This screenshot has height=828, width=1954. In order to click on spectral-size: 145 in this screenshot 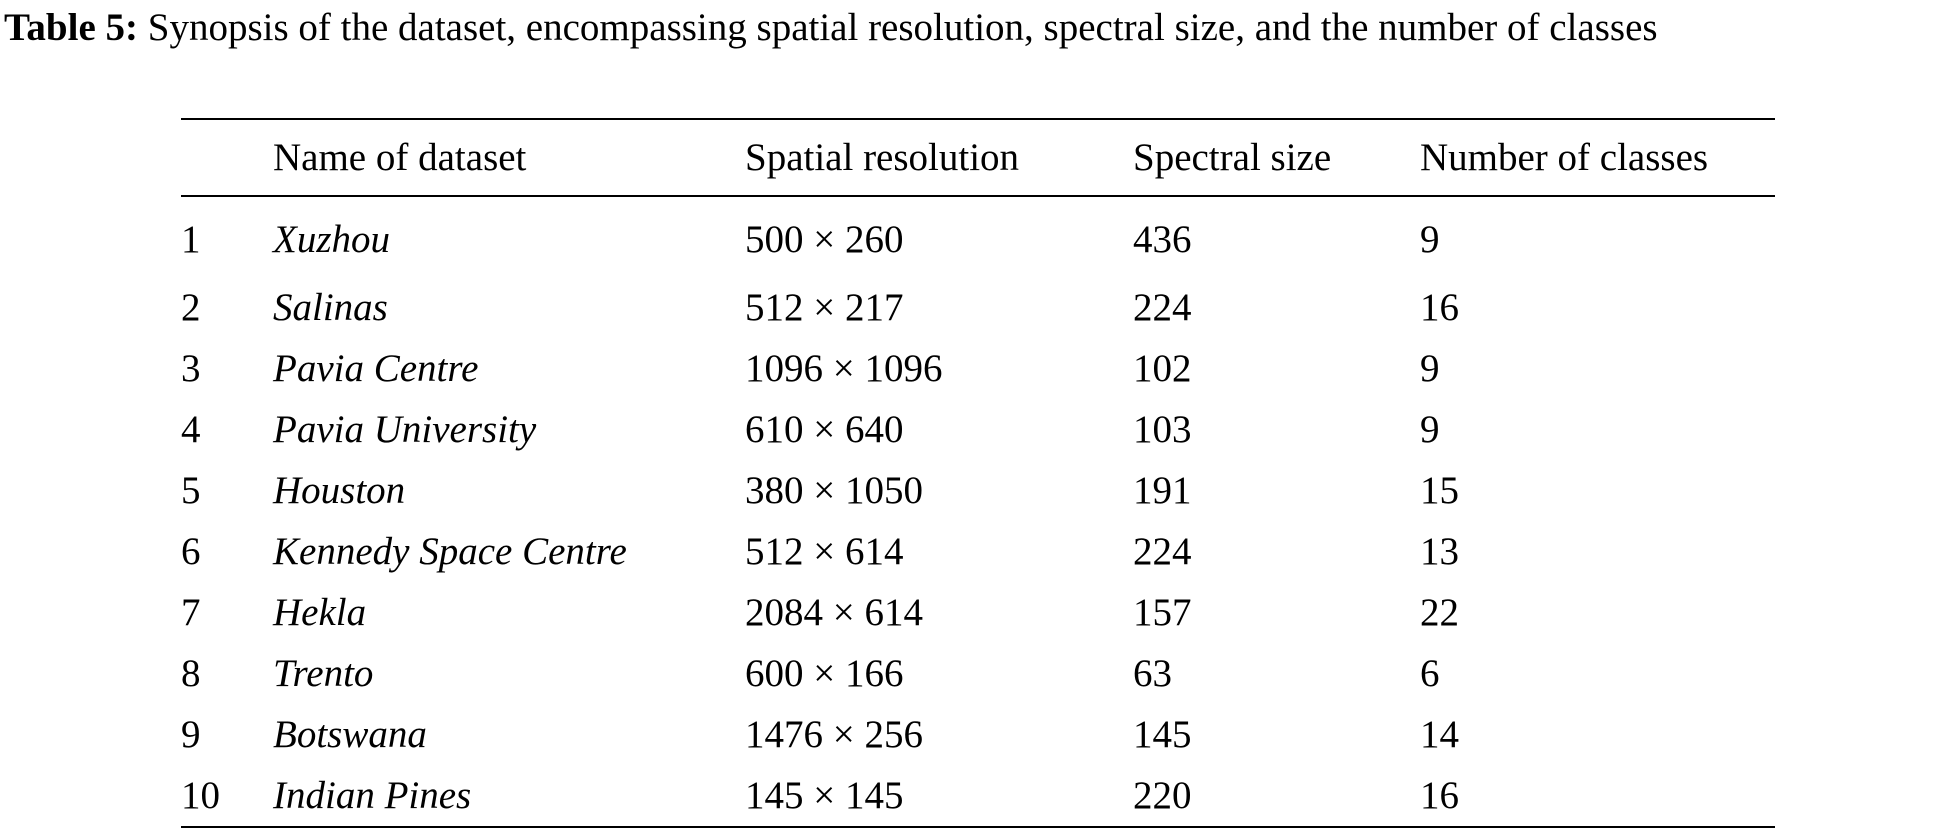, I will do `click(1162, 734)`.